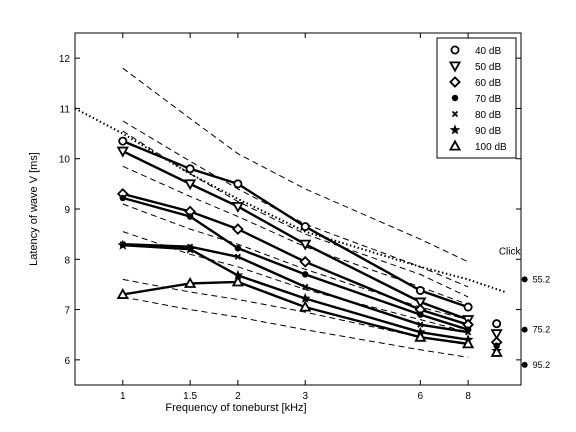 This screenshot has width=576, height=432. Describe the element at coordinates (510, 251) in the screenshot. I see `click-label: Click` at that location.